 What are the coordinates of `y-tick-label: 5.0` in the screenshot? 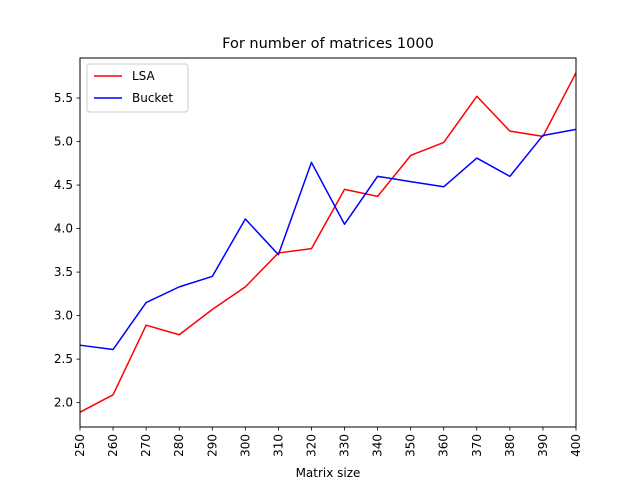 It's located at (63, 142).